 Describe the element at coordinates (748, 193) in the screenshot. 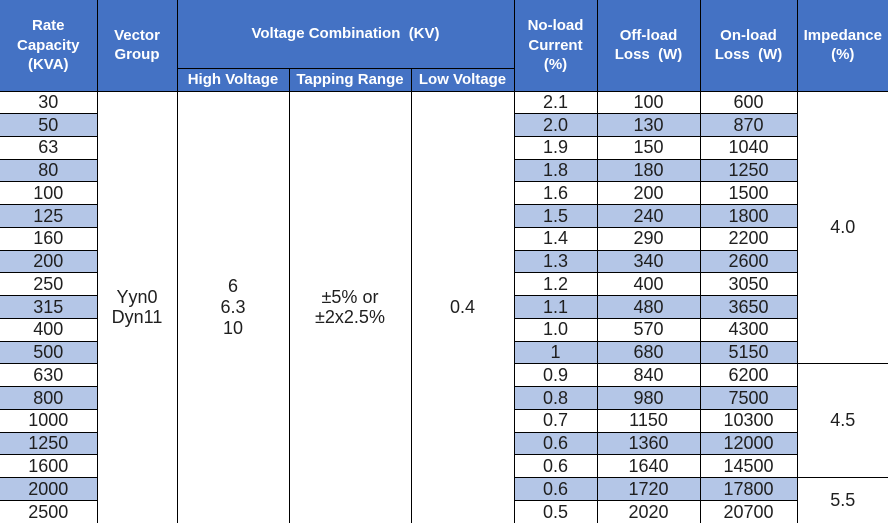

I see `cell-on-load-loss: 1500` at that location.